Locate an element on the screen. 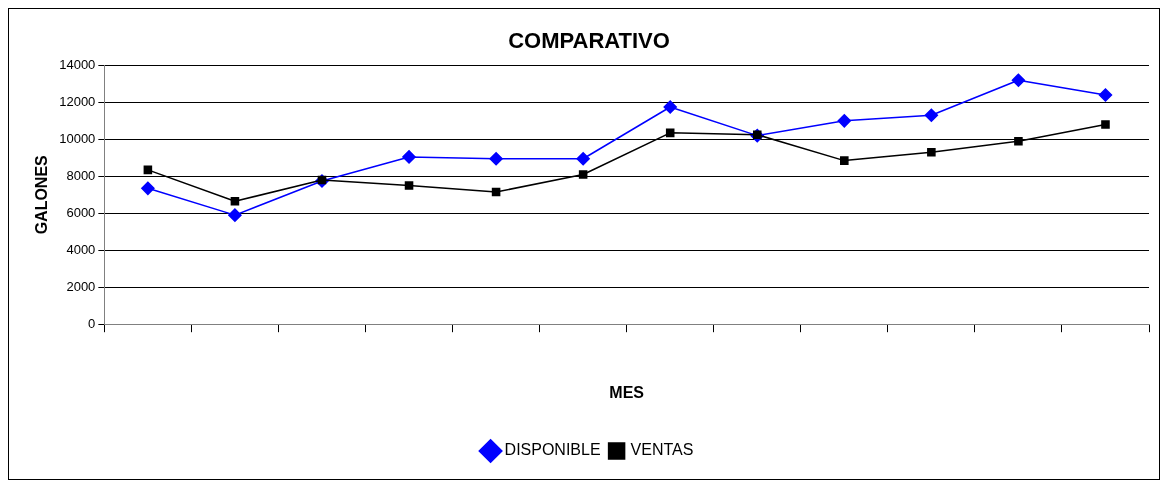 Image resolution: width=1165 pixels, height=485 pixels. y-tick-label: 0 is located at coordinates (92, 323).